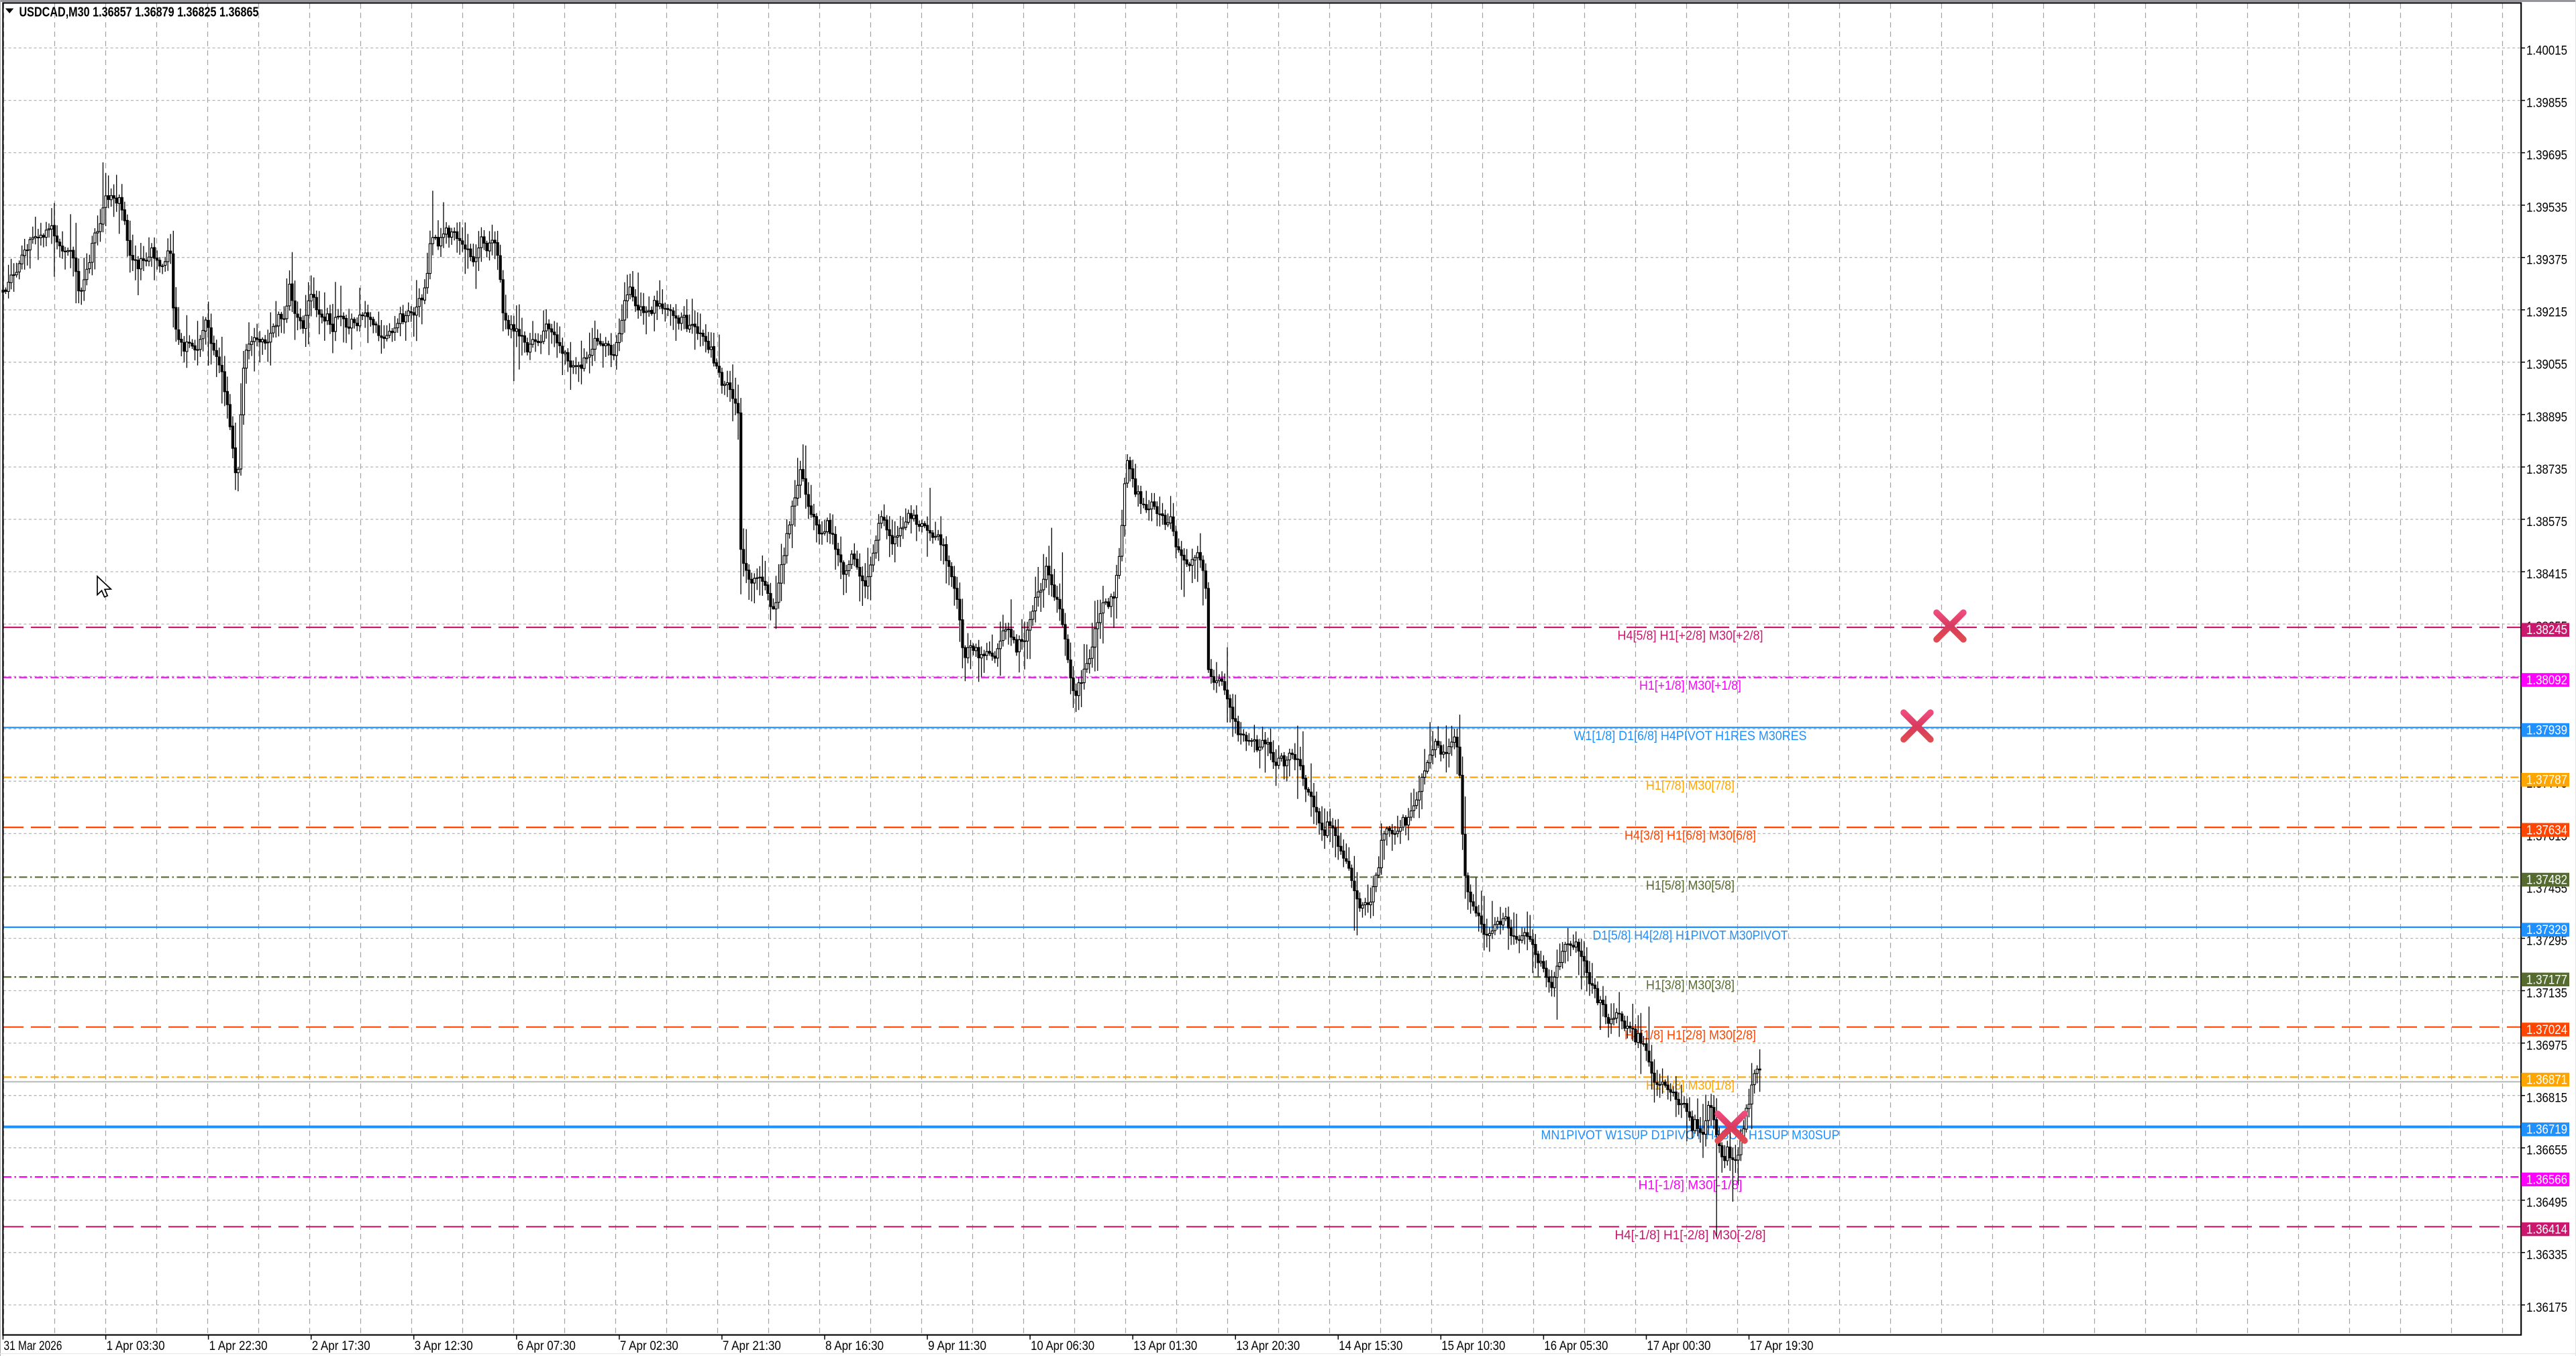 The height and width of the screenshot is (1356, 2576). What do you see at coordinates (2546, 880) in the screenshot?
I see `svg-text: 1.37482` at bounding box center [2546, 880].